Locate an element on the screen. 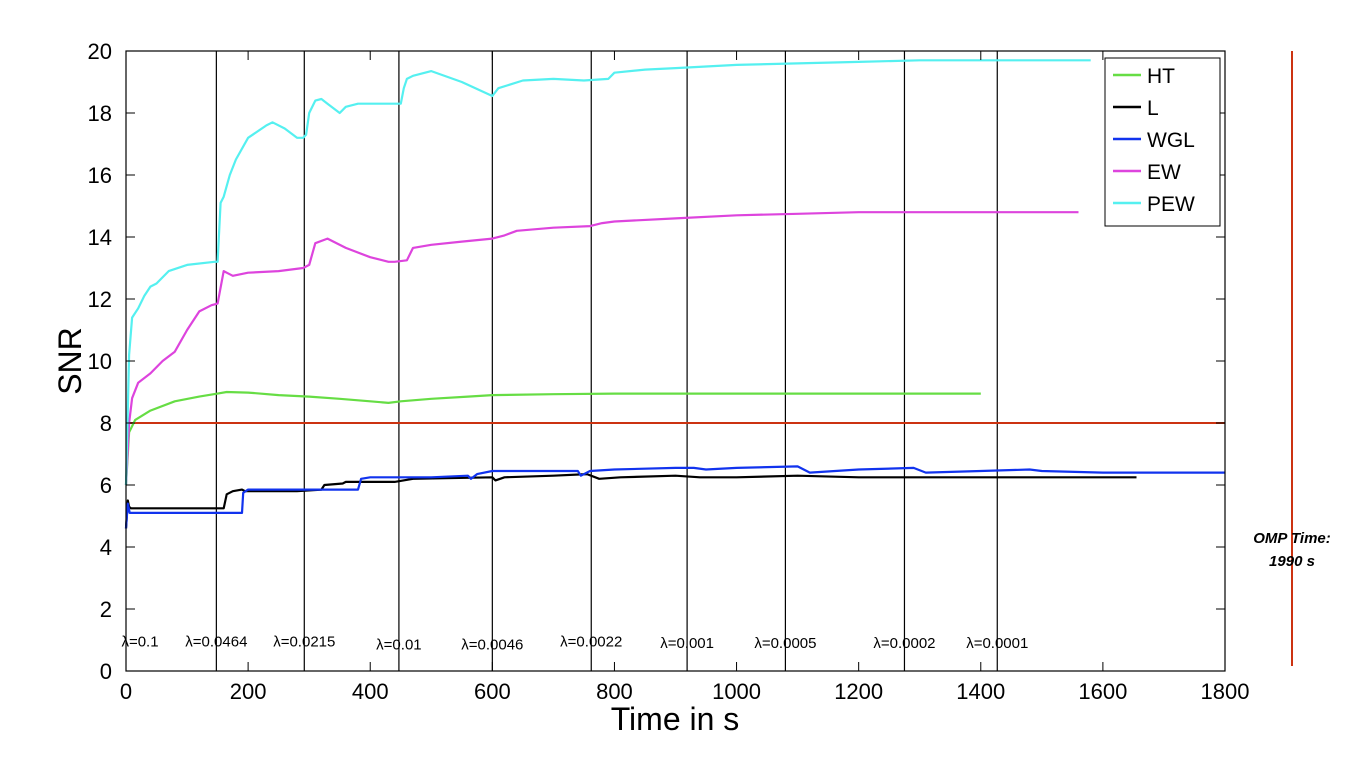  legend-label-ew: EW is located at coordinates (1164, 172).